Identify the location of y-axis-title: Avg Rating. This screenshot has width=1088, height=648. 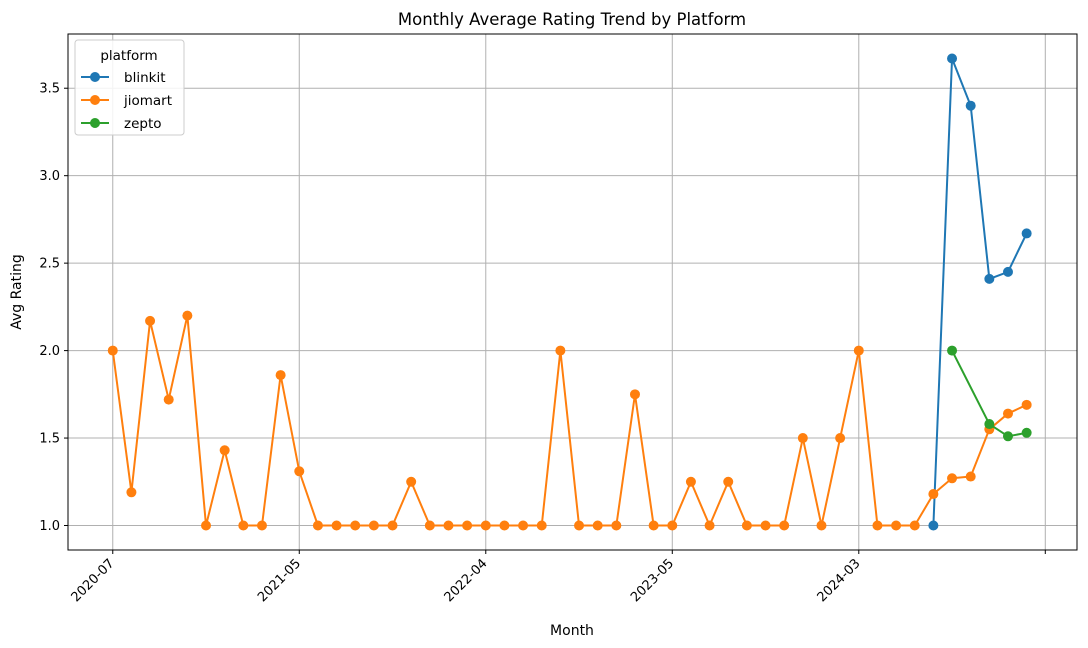
(17, 292).